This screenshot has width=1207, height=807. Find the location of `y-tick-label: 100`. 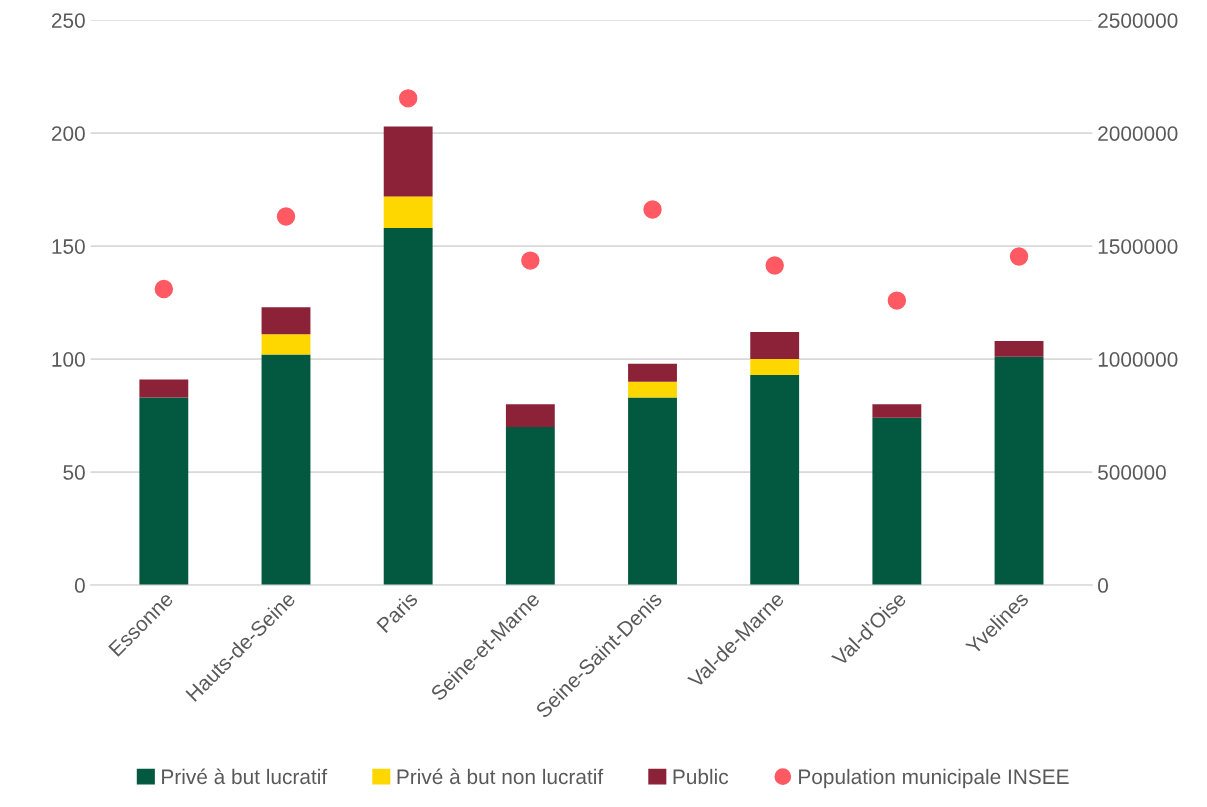

y-tick-label: 100 is located at coordinates (68, 359).